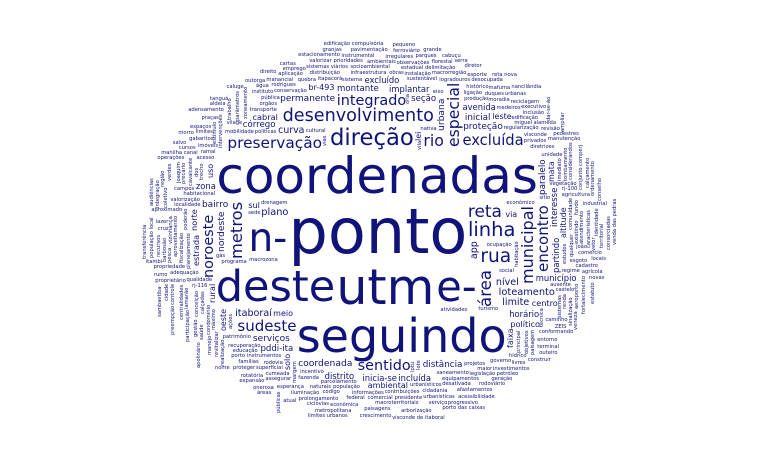 This screenshot has height=464, width=758. Describe the element at coordinates (184, 189) in the screenshot. I see `cloud-word: campos` at that location.